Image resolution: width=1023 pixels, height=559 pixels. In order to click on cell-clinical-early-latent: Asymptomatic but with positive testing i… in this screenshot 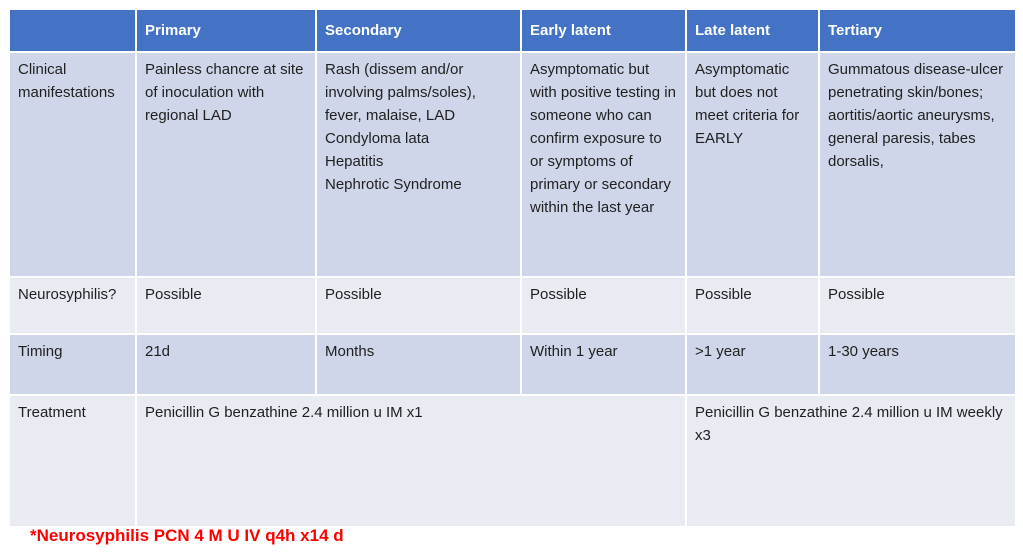, I will do `click(603, 164)`.